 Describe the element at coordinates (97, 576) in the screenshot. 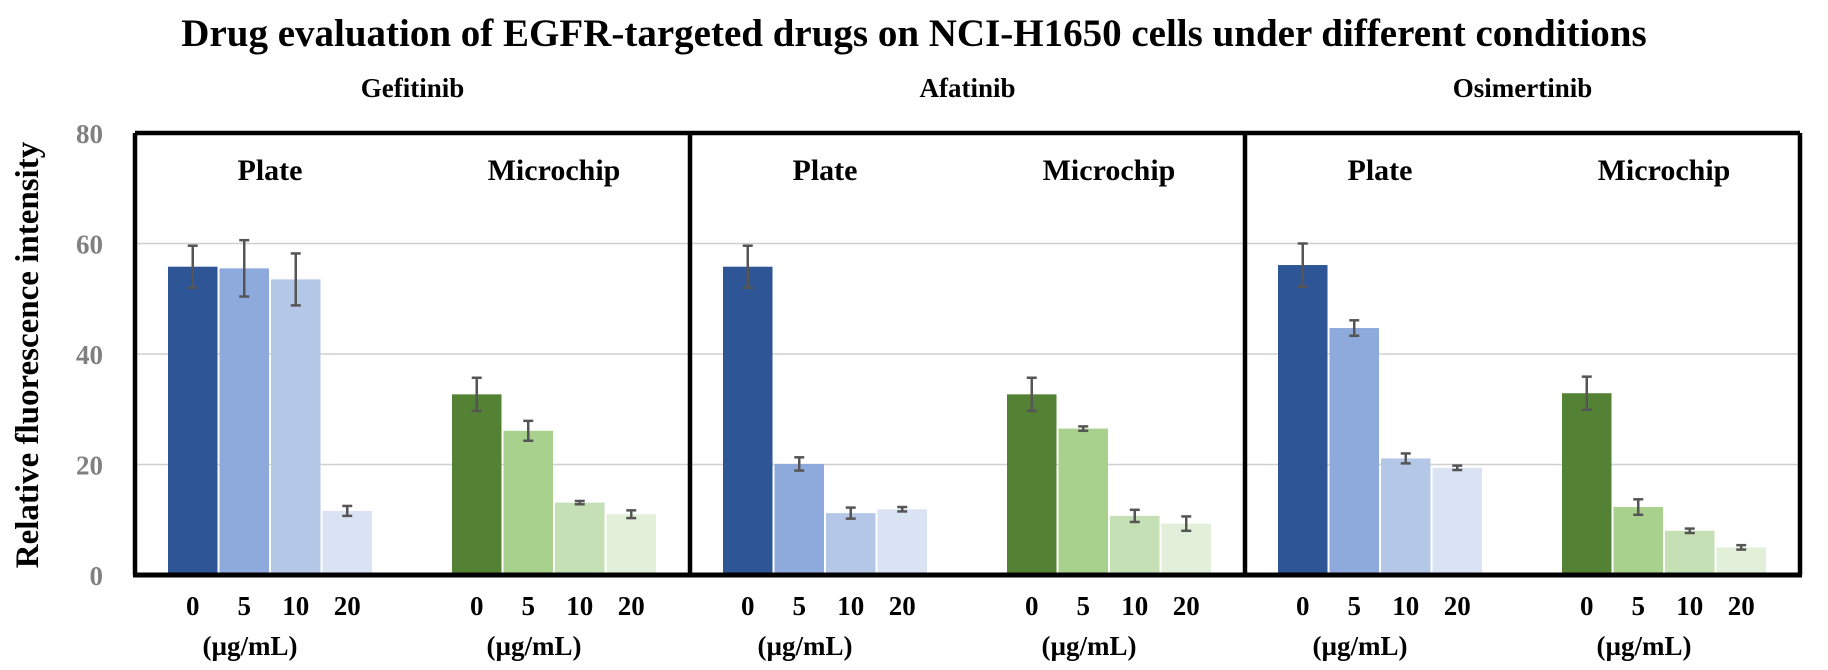

I see `y-tick-label: 0` at that location.